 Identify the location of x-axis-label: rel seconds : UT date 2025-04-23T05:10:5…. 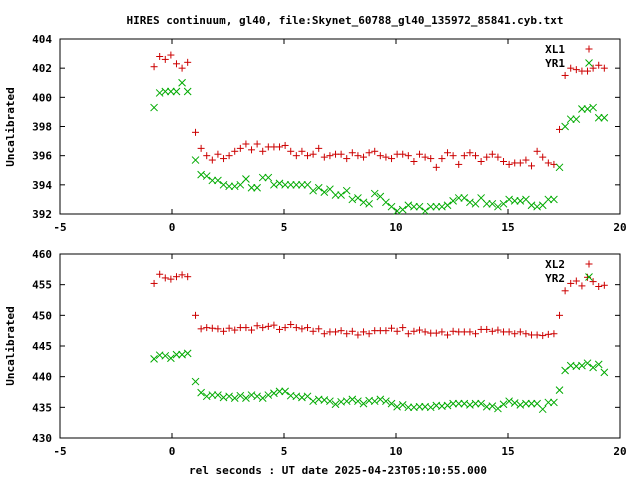
(338, 470).